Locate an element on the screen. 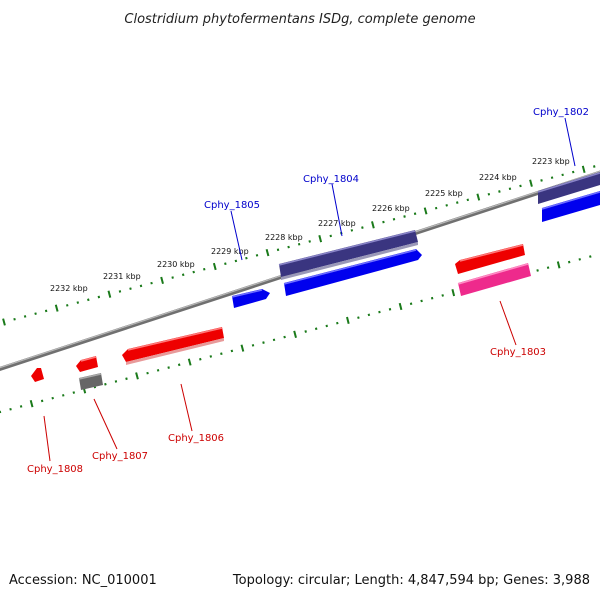 The image size is (600, 600). gene-cphy-1803-pink is located at coordinates (494, 279).